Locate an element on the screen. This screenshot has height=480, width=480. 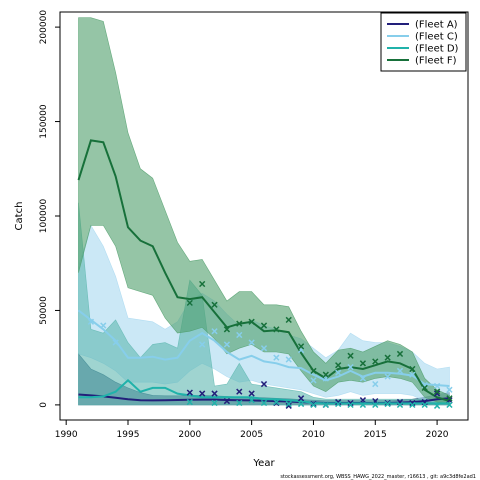
y-tick-label-4: 200000 is located at coordinates (44, 27).